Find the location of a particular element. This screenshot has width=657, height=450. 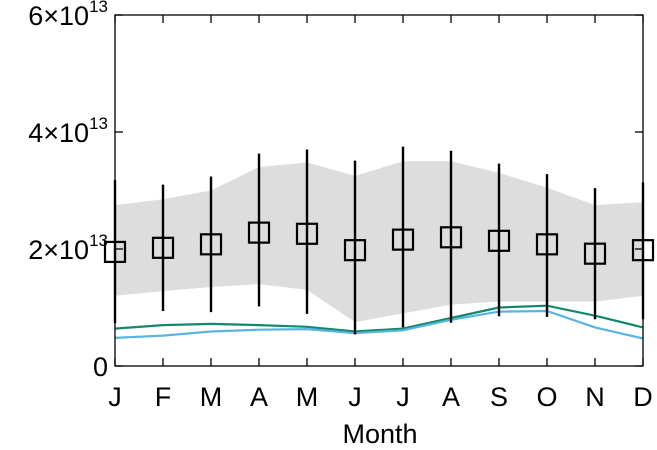

square-markers is located at coordinates (379, 243).